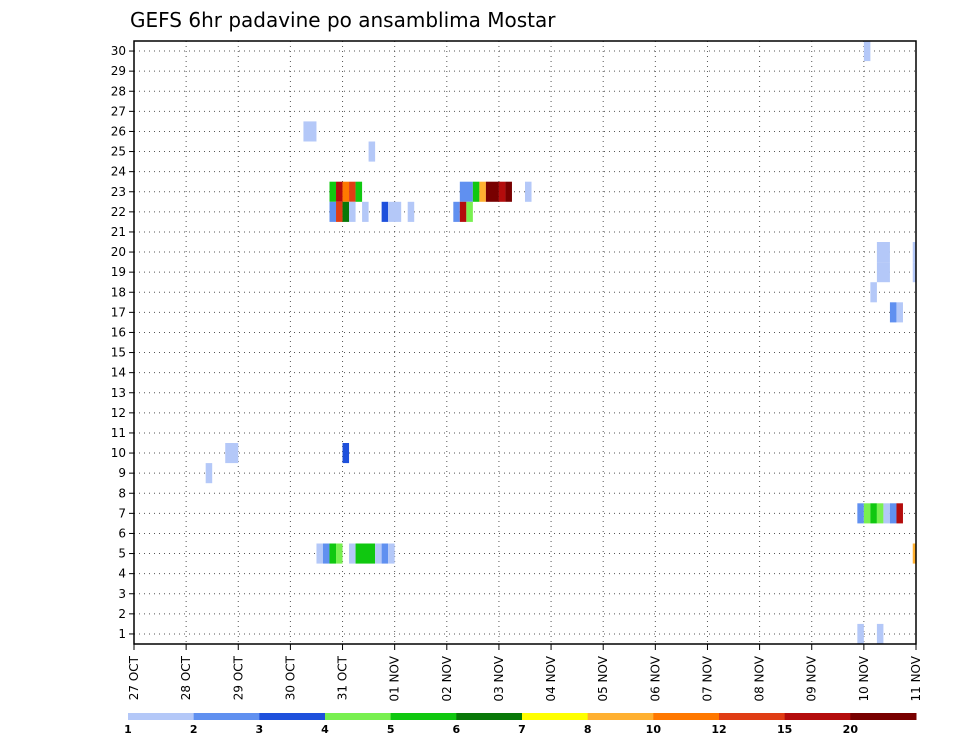 This screenshot has height=742, width=960. What do you see at coordinates (655, 678) in the screenshot?
I see `x-tick-label: 06 NOV` at bounding box center [655, 678].